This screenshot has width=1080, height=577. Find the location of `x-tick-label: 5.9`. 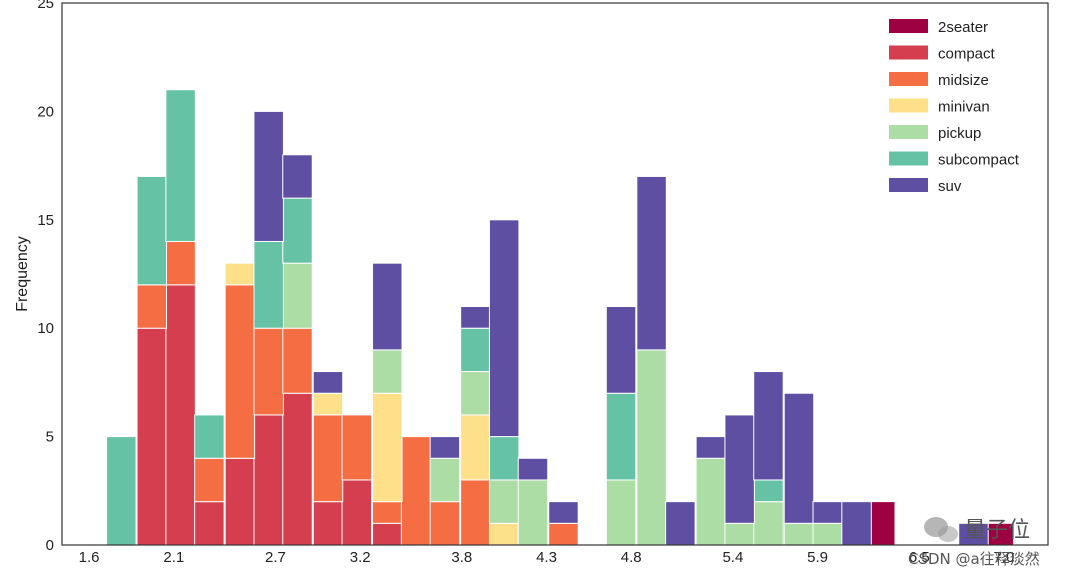

x-tick-label: 5.9 is located at coordinates (817, 557).